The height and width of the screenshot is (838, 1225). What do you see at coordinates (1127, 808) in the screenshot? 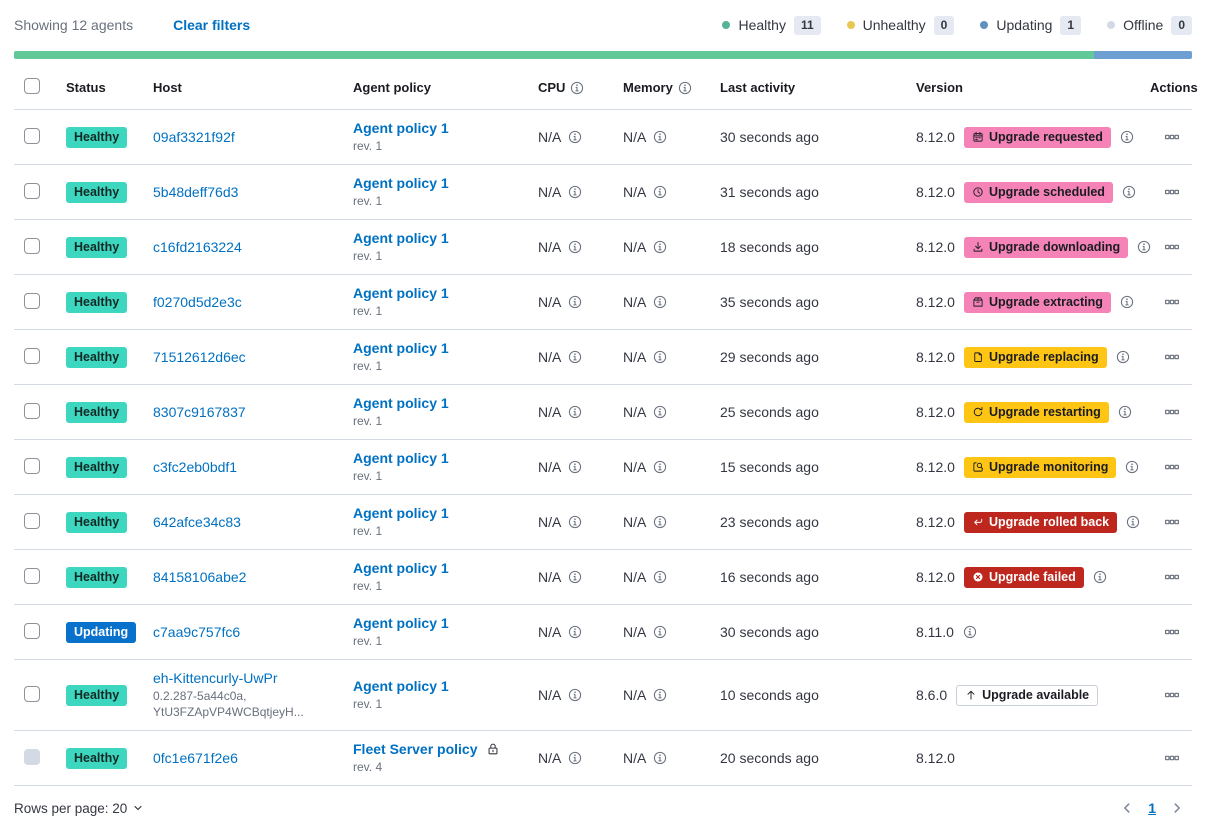
I see `previous-page-button` at bounding box center [1127, 808].